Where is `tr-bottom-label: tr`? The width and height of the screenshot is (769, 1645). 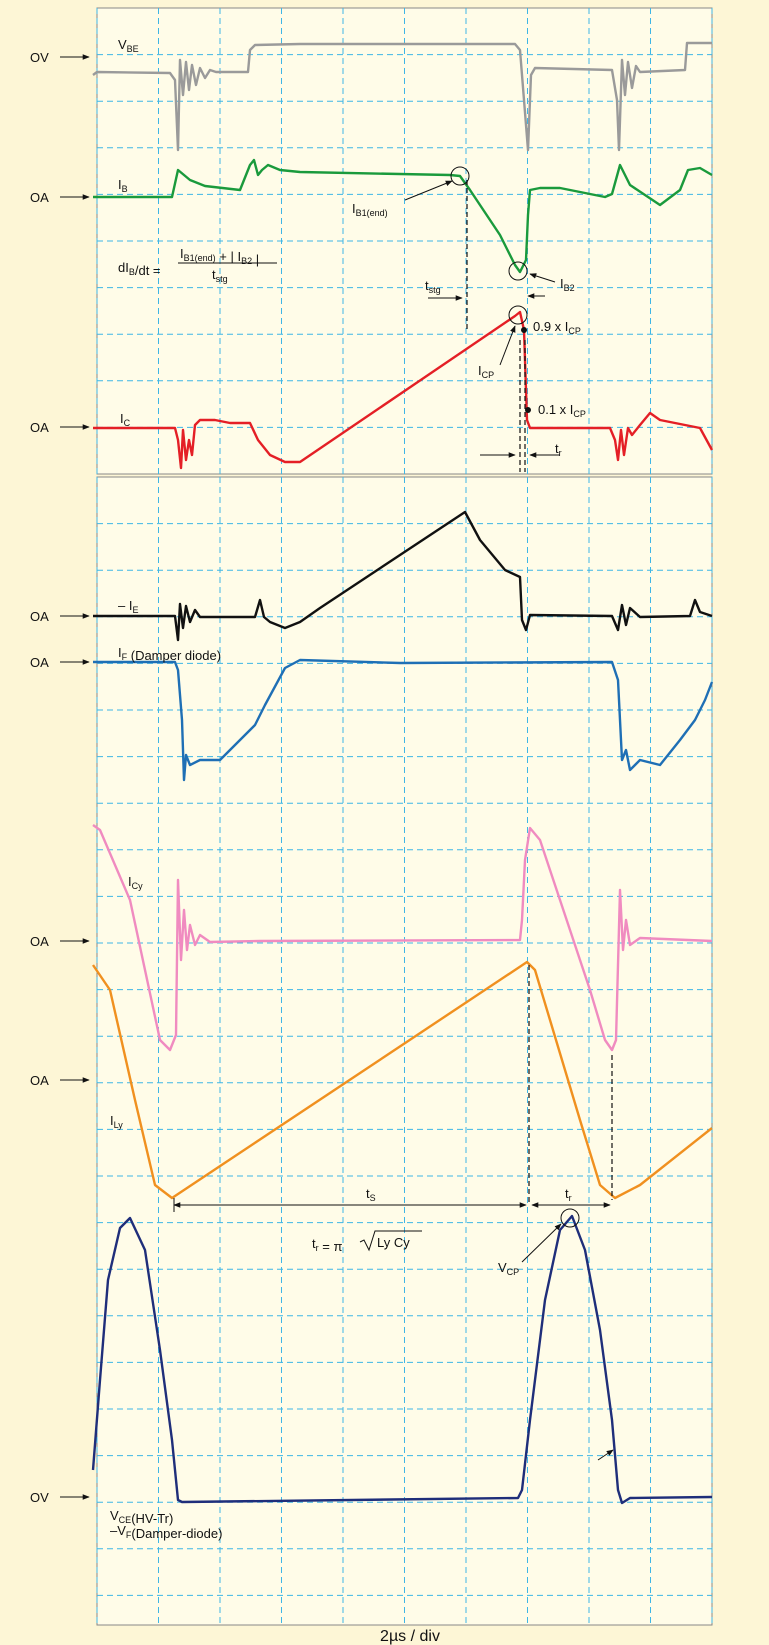
tr-bottom-label: tr is located at coordinates (568, 1194).